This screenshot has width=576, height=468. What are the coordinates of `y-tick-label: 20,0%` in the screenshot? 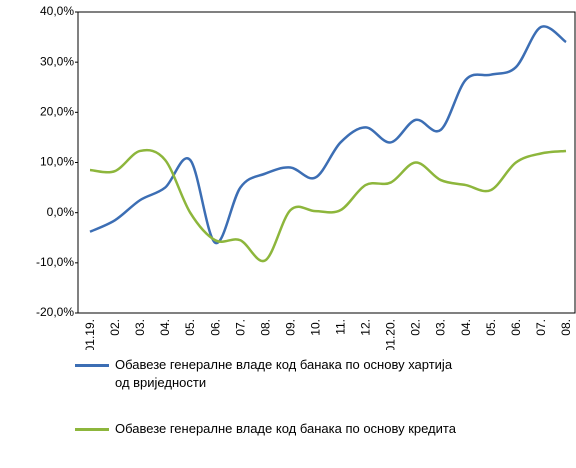 It's located at (57, 112).